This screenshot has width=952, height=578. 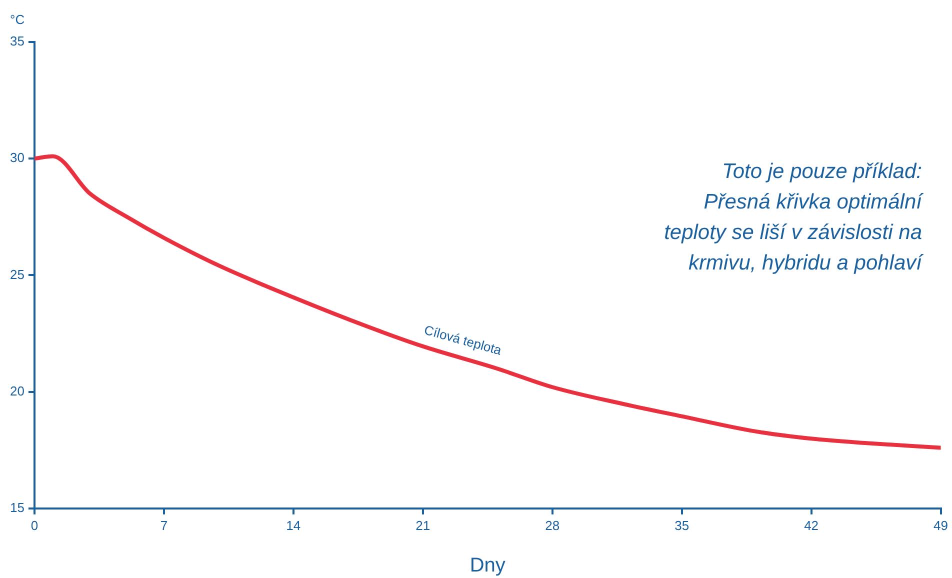 I want to click on x-tick-label: 49, so click(x=941, y=525).